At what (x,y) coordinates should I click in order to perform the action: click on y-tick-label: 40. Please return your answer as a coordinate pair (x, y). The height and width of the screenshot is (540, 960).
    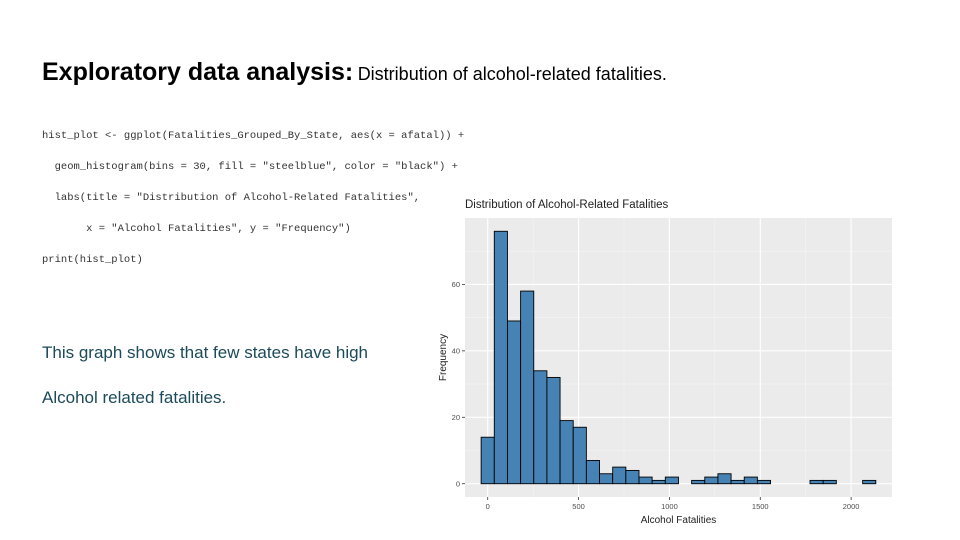
    Looking at the image, I should click on (456, 351).